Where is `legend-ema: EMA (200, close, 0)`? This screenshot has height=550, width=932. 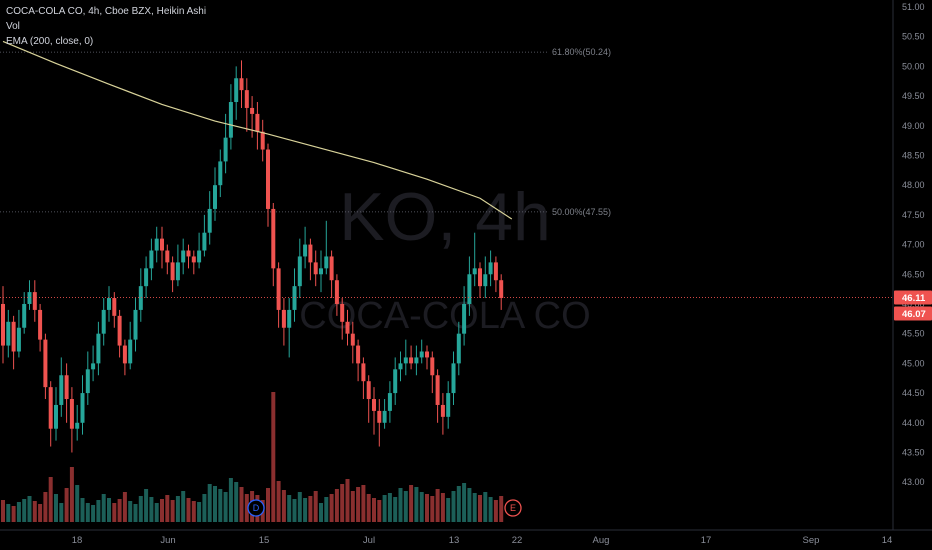 legend-ema: EMA (200, close, 0) is located at coordinates (50, 41).